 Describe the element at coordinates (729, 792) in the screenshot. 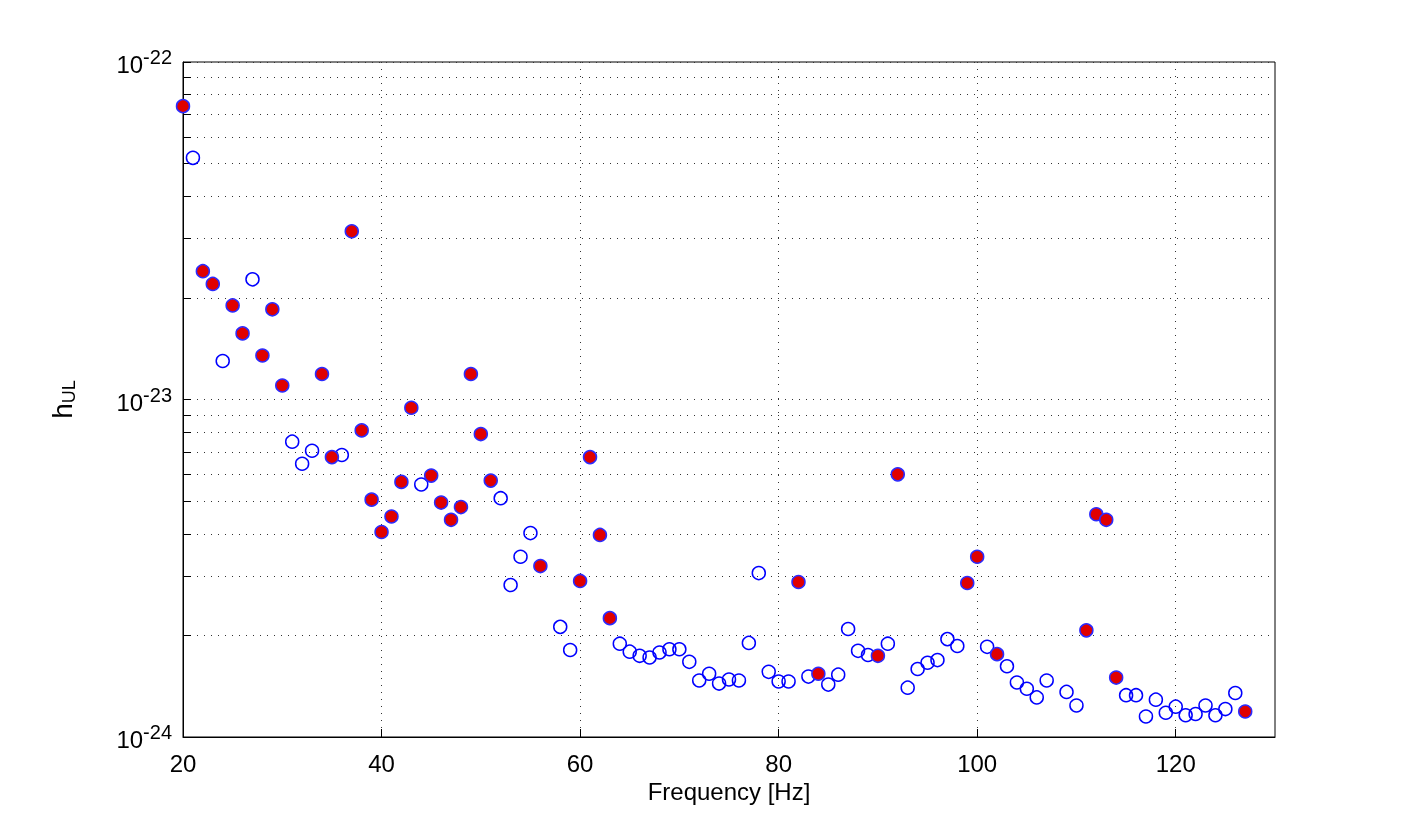

I see `x-axis-title: Frequency [Hz]` at that location.